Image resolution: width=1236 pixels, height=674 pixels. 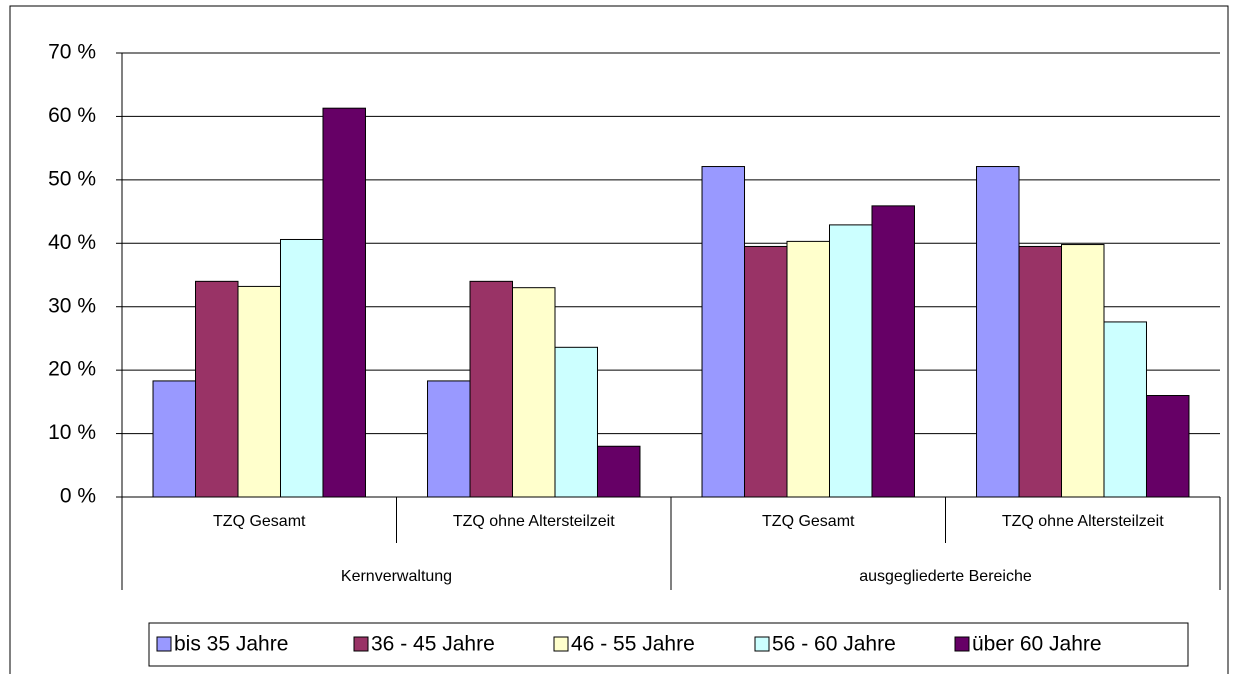 What do you see at coordinates (834, 644) in the screenshot?
I see `legend-label: 56 - 60 Jahre` at bounding box center [834, 644].